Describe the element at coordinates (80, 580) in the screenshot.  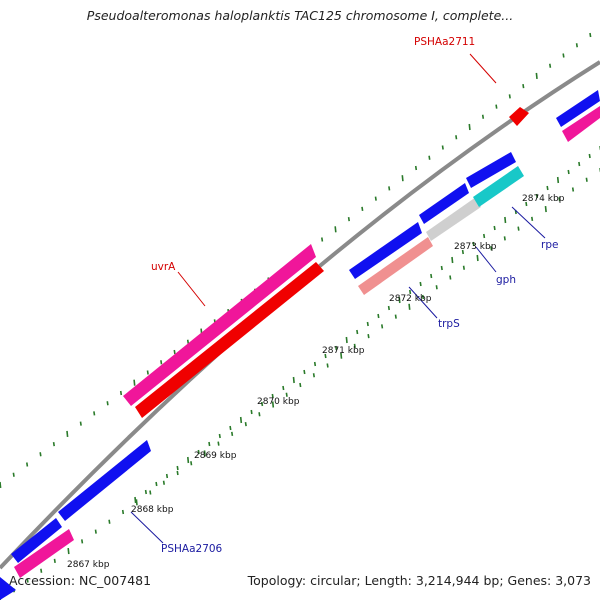
I see `accession-label: Accession: NC_007481` at that location.